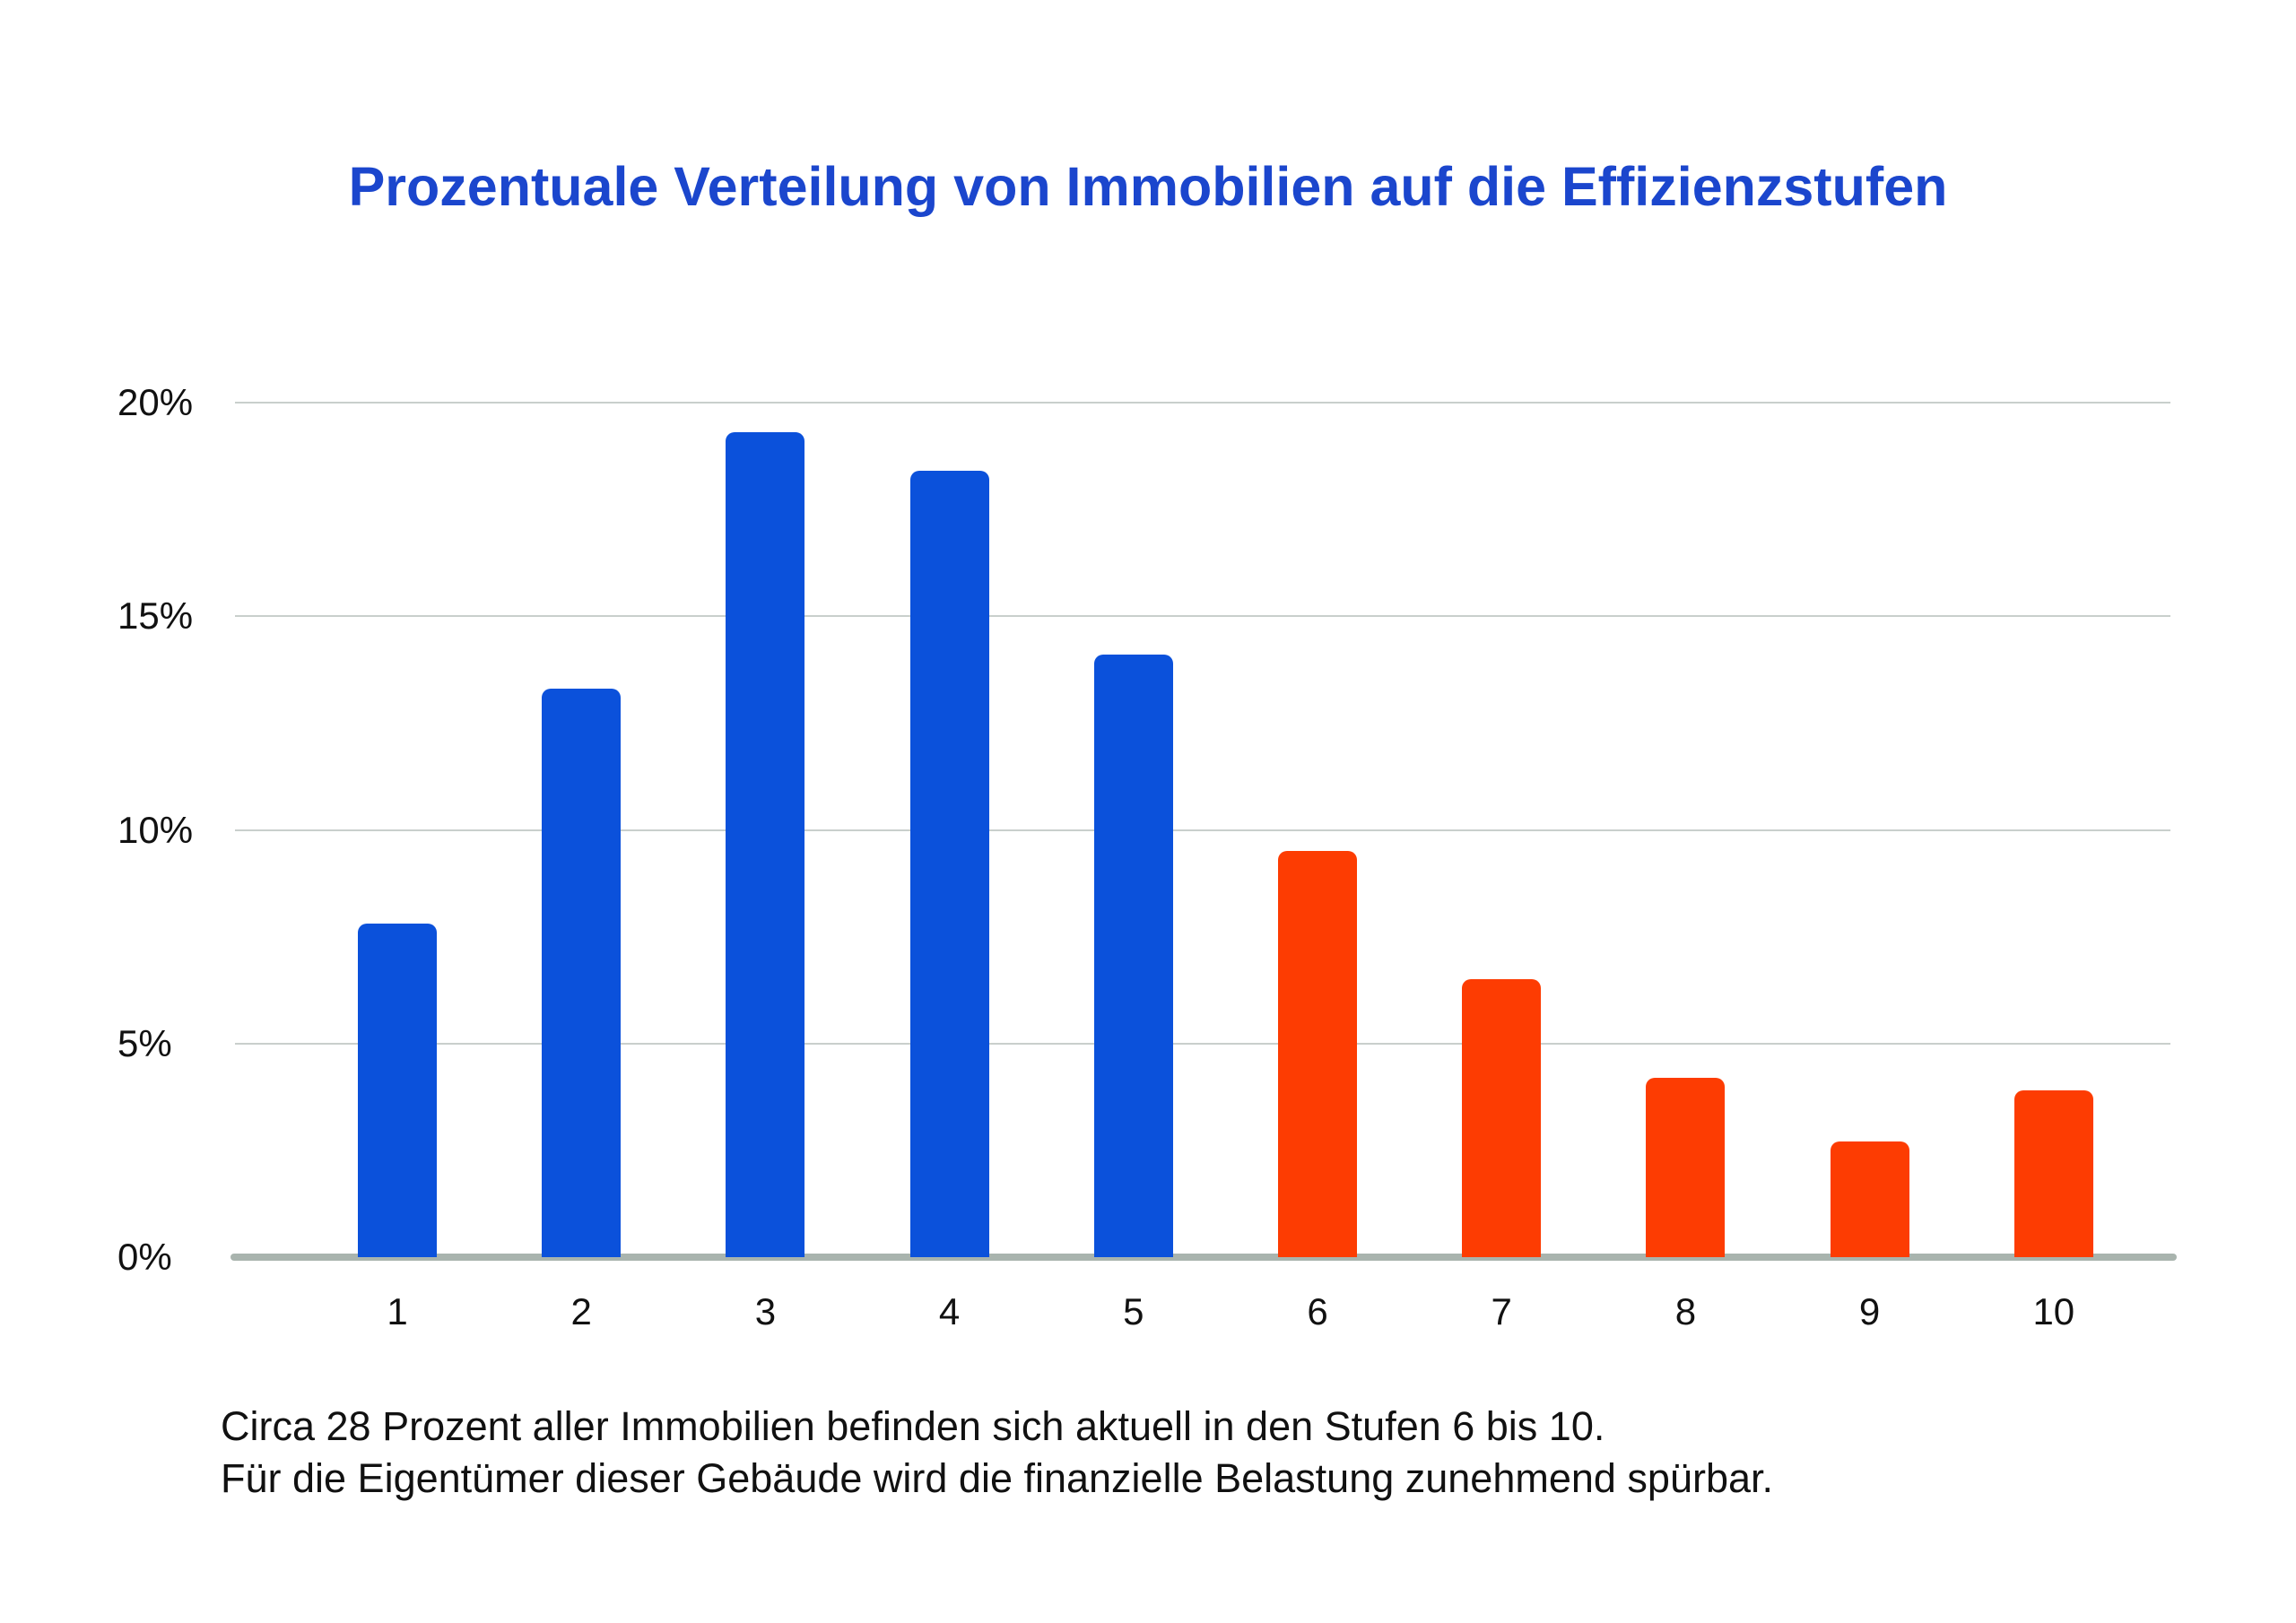 The width and height of the screenshot is (2296, 1623). What do you see at coordinates (397, 1311) in the screenshot?
I see `x-tick-label-1: 1` at bounding box center [397, 1311].